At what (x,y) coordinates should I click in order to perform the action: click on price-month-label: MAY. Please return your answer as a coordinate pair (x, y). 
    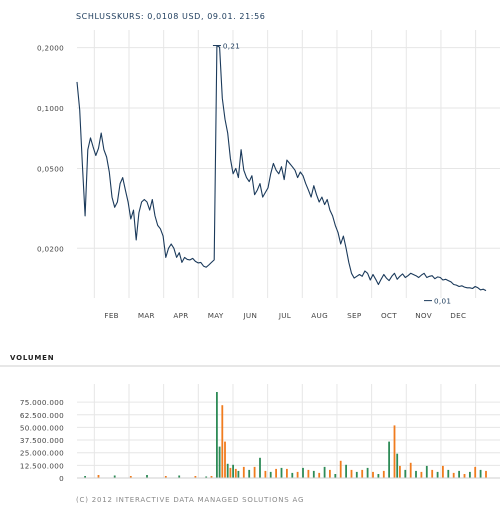
    Looking at the image, I should click on (216, 315).